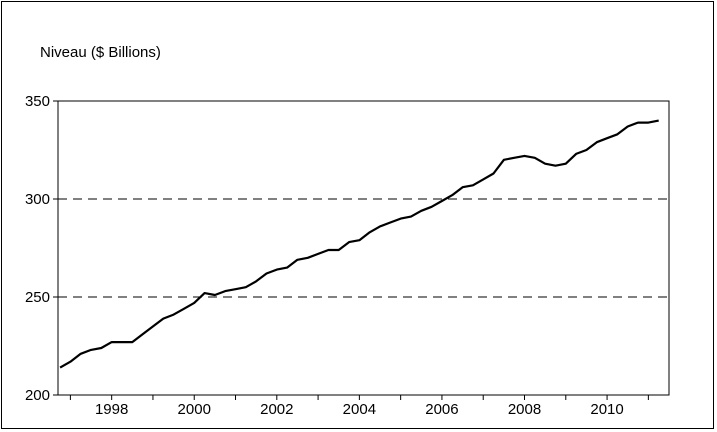  I want to click on y-tick-label: 350, so click(37, 101).